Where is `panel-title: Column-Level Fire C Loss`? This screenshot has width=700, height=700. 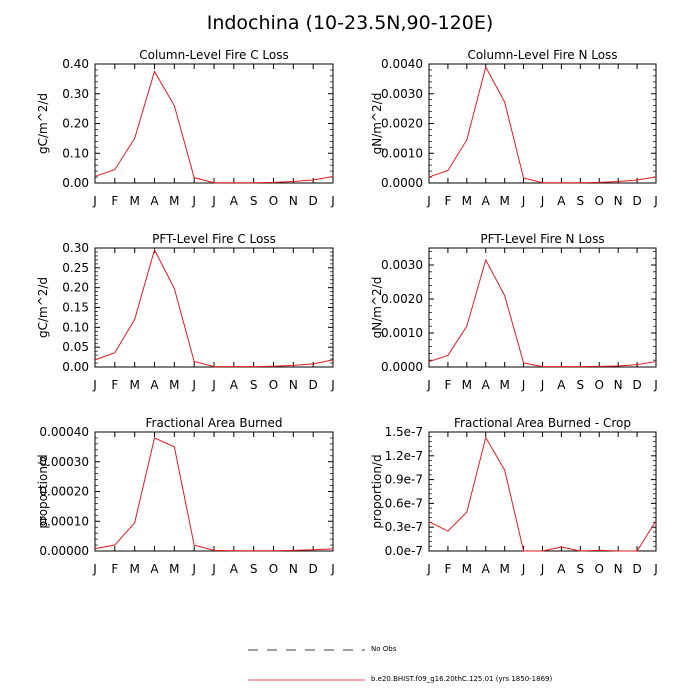 panel-title: Column-Level Fire C Loss is located at coordinates (214, 55).